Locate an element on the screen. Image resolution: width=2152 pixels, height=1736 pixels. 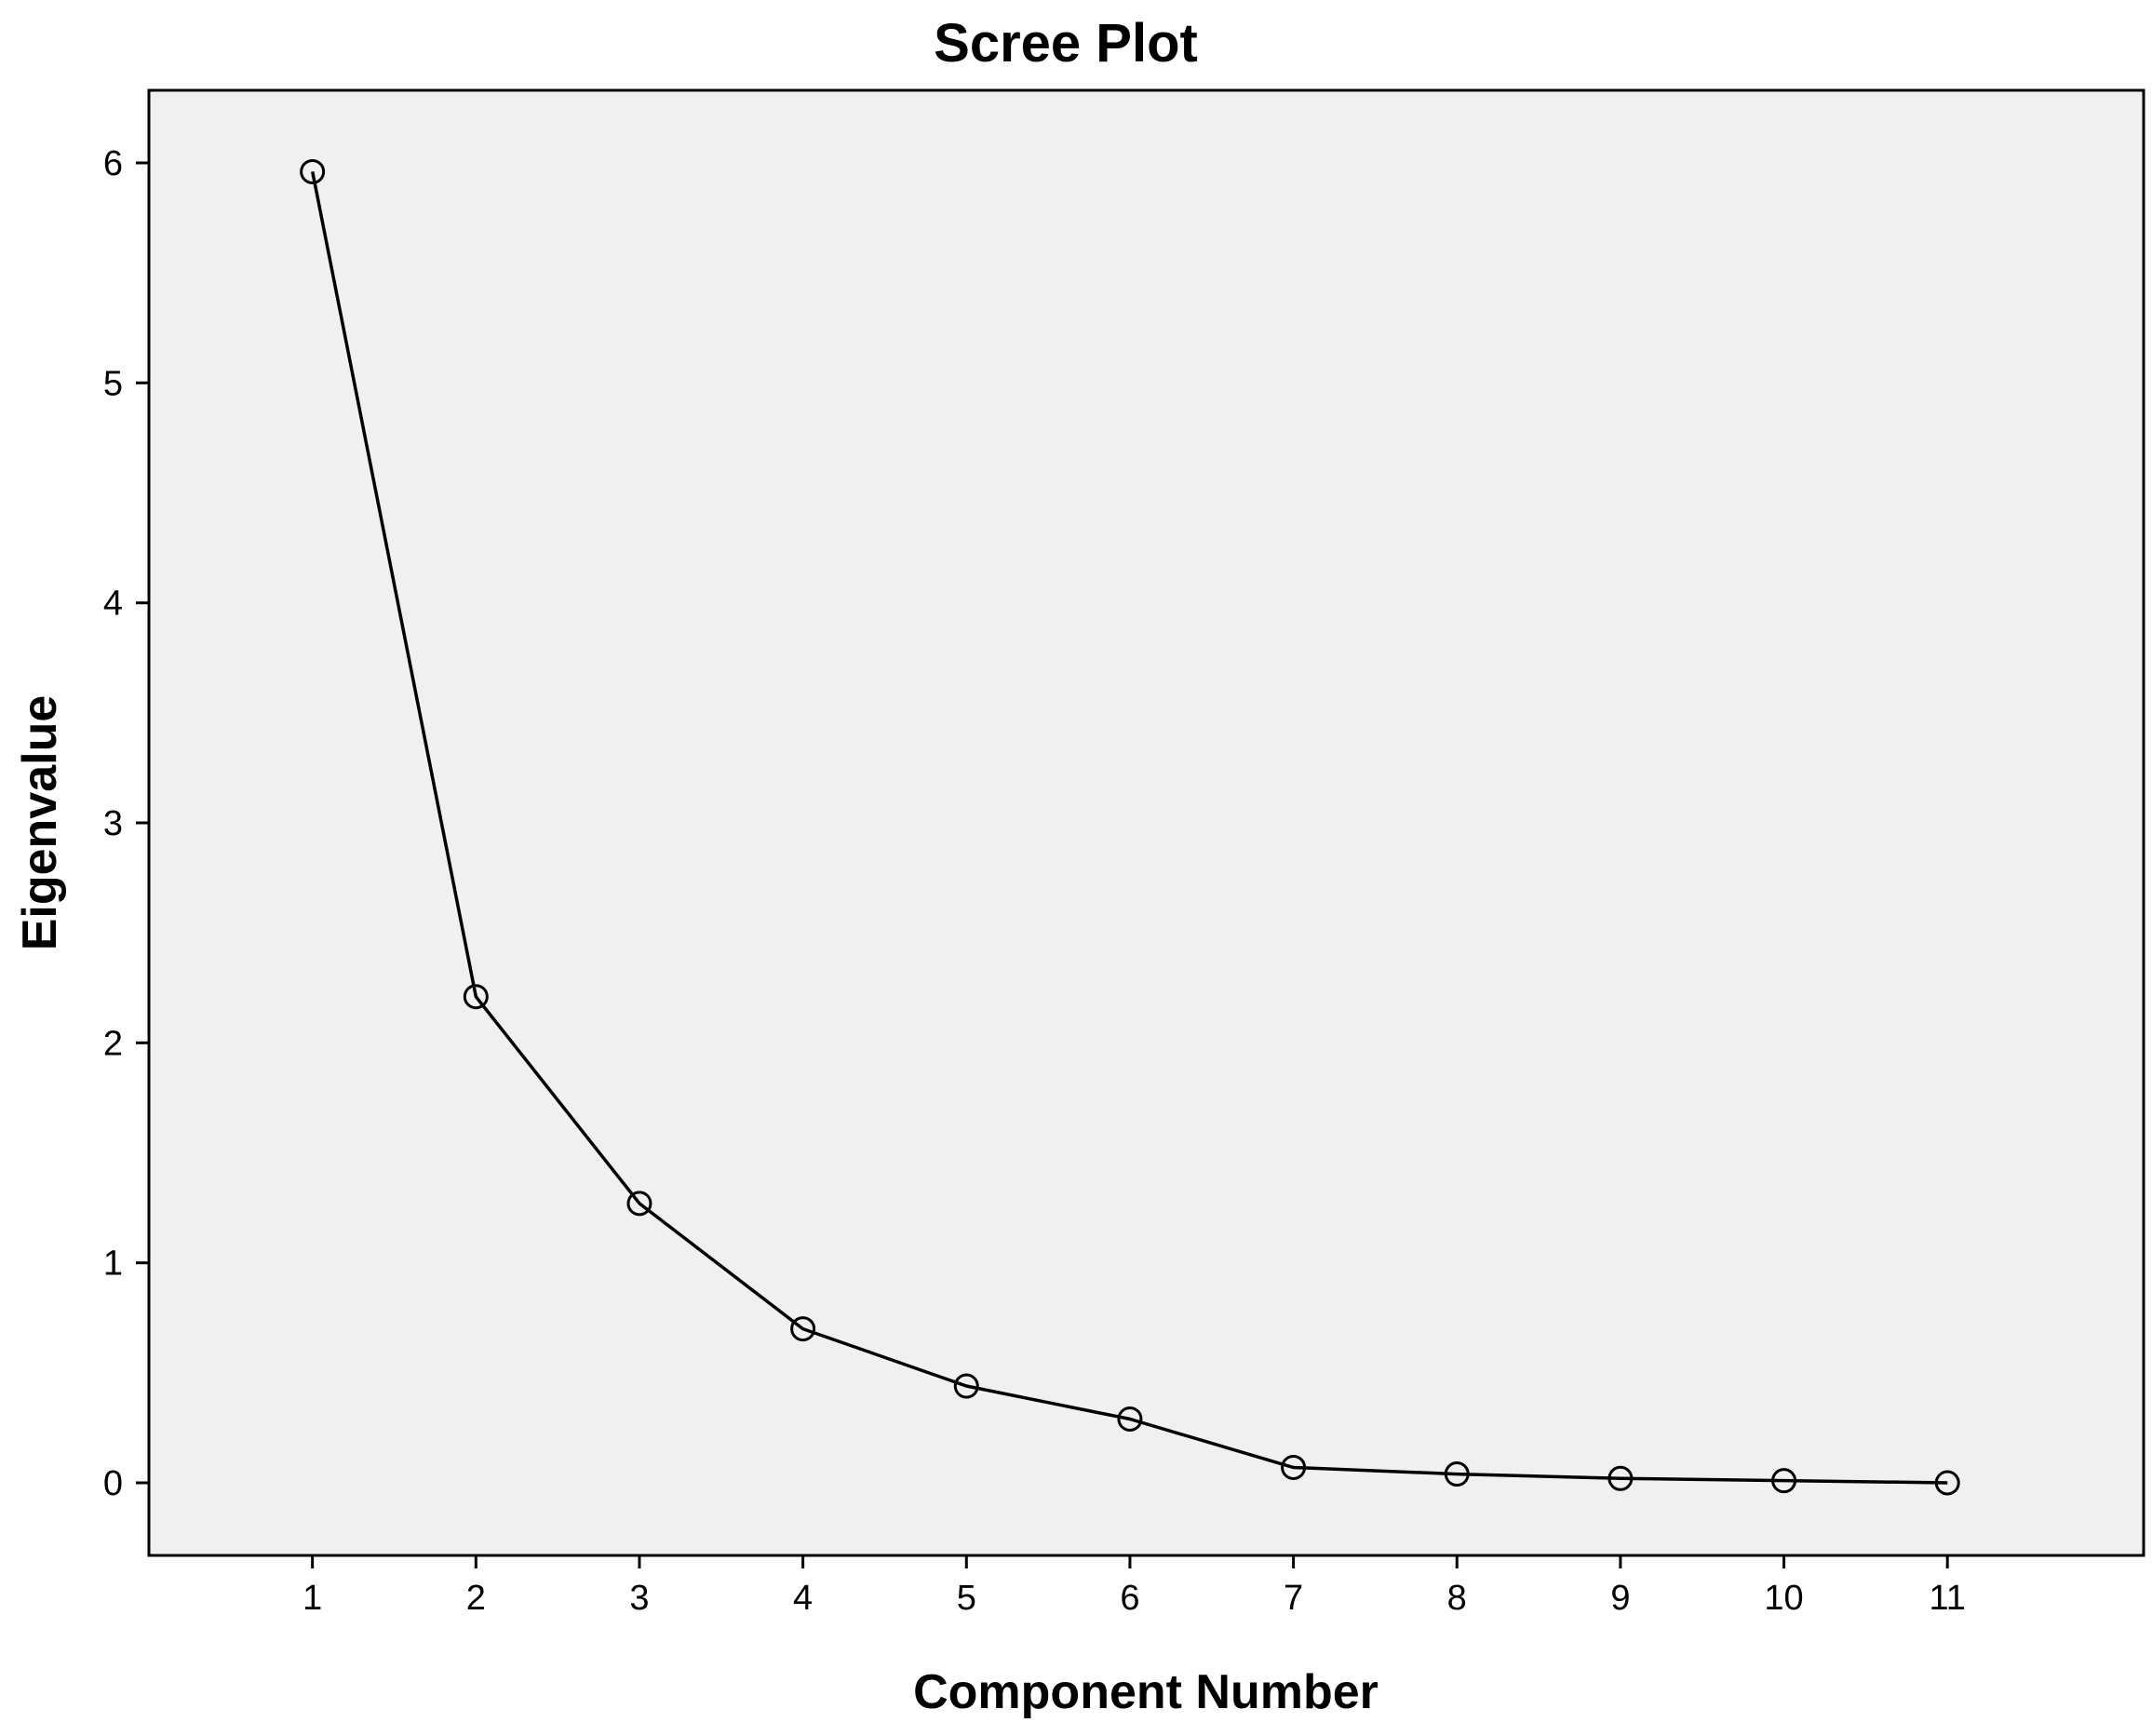
x-tick-label-5: 5 is located at coordinates (966, 1599).